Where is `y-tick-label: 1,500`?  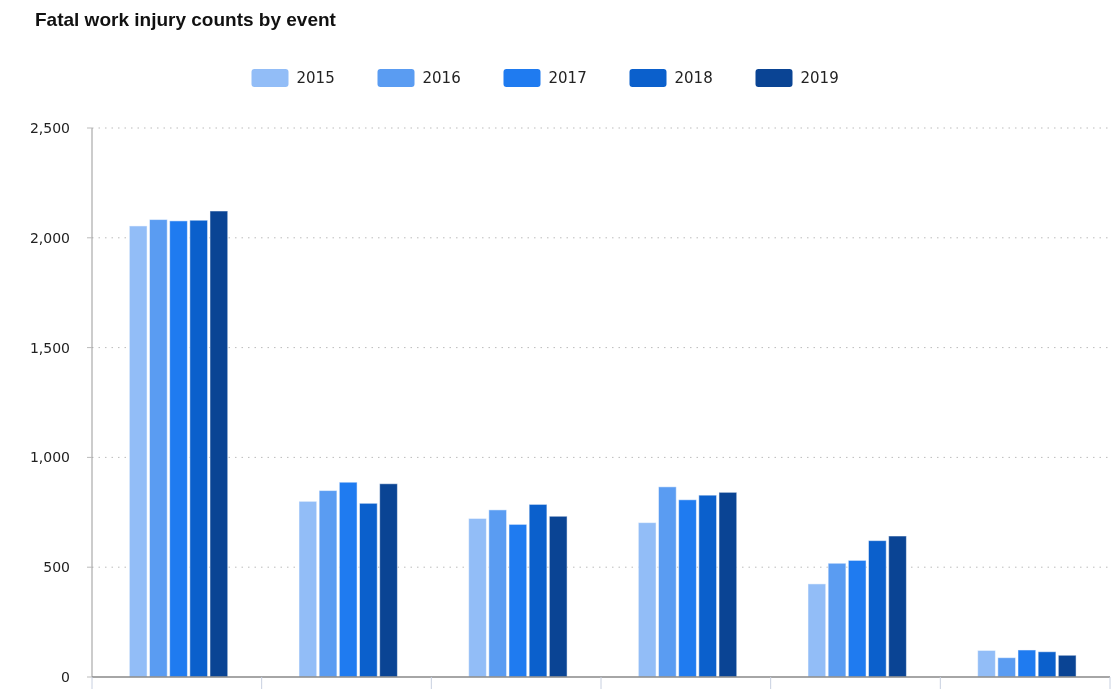
y-tick-label: 1,500 is located at coordinates (49, 347).